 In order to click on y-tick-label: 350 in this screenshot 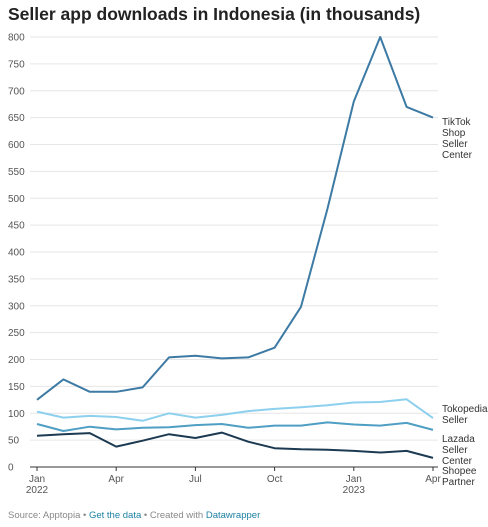, I will do `click(16, 279)`.